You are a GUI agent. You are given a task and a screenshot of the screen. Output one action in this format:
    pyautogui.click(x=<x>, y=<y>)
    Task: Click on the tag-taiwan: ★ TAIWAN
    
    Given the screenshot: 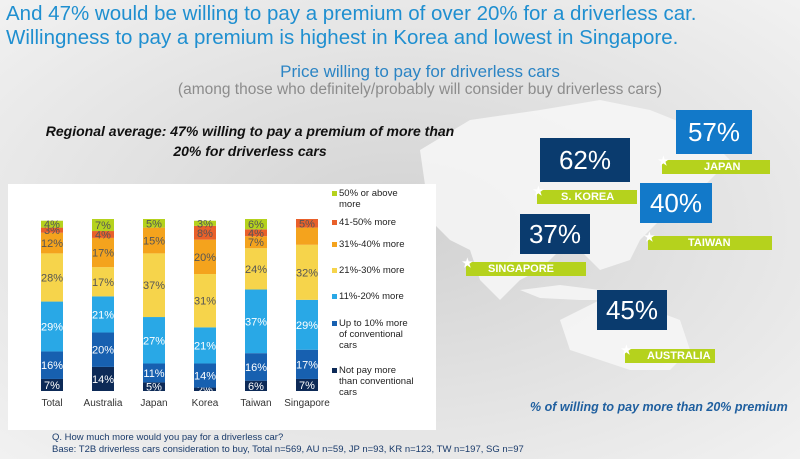 What is the action you would take?
    pyautogui.click(x=708, y=240)
    